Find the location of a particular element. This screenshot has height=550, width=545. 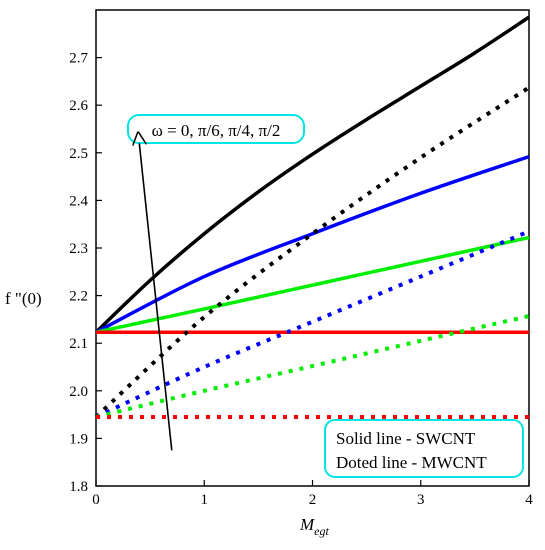

x-tick-label: 0 is located at coordinates (96, 500).